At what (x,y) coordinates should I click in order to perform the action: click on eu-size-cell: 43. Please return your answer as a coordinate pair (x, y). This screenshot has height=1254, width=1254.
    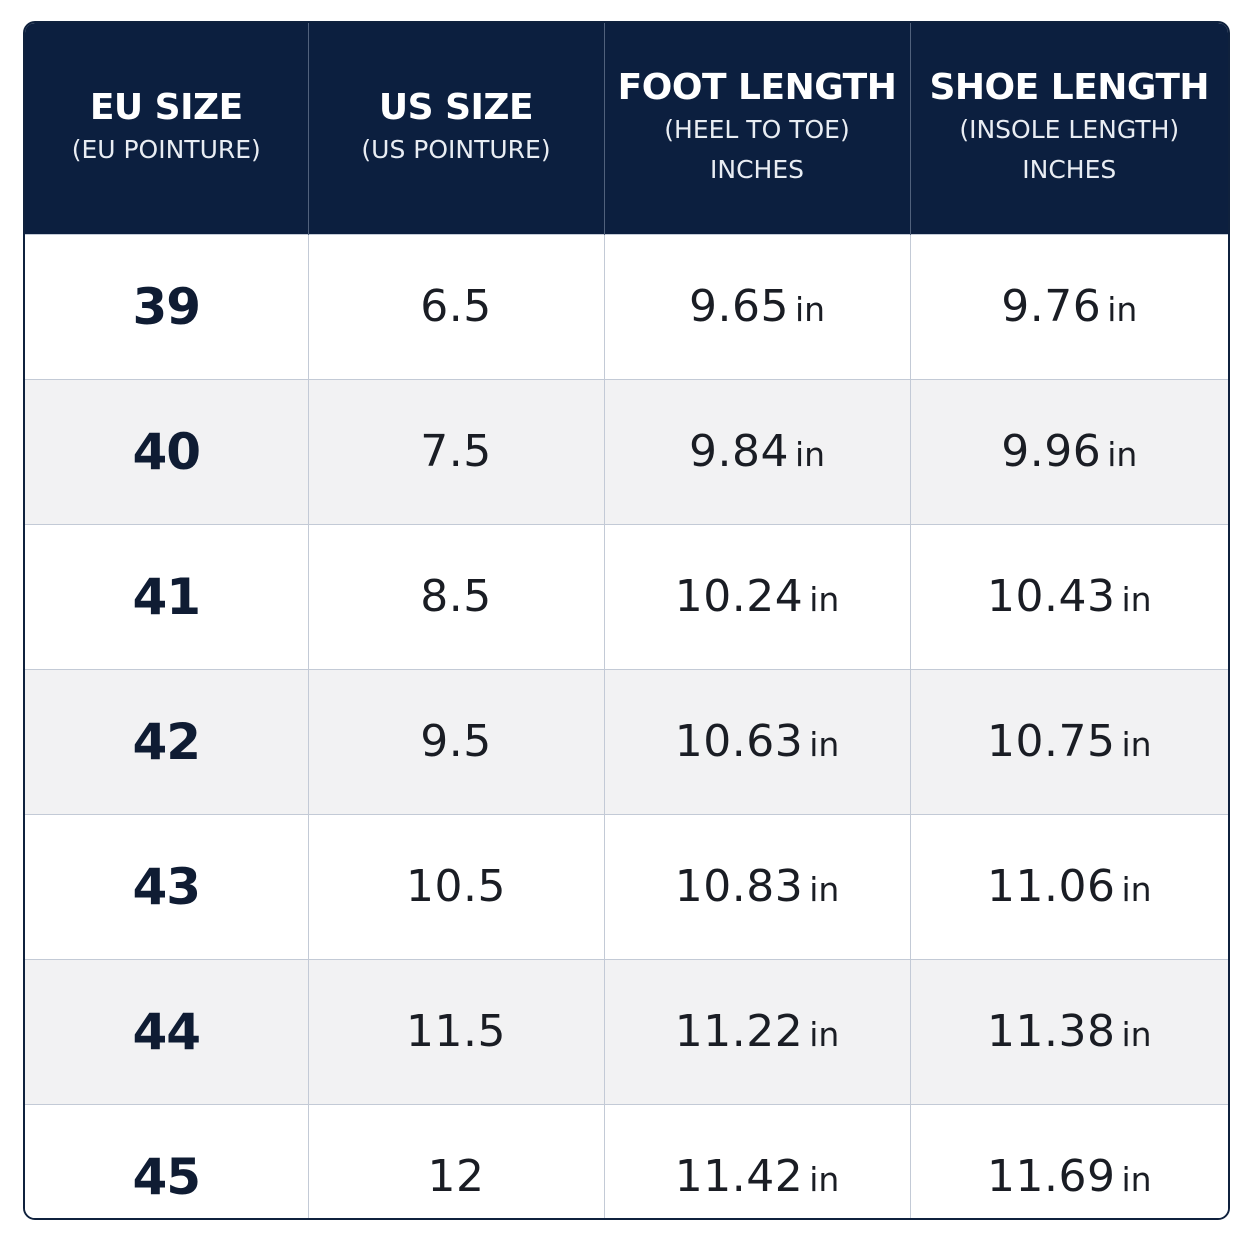
    Looking at the image, I should click on (166, 886).